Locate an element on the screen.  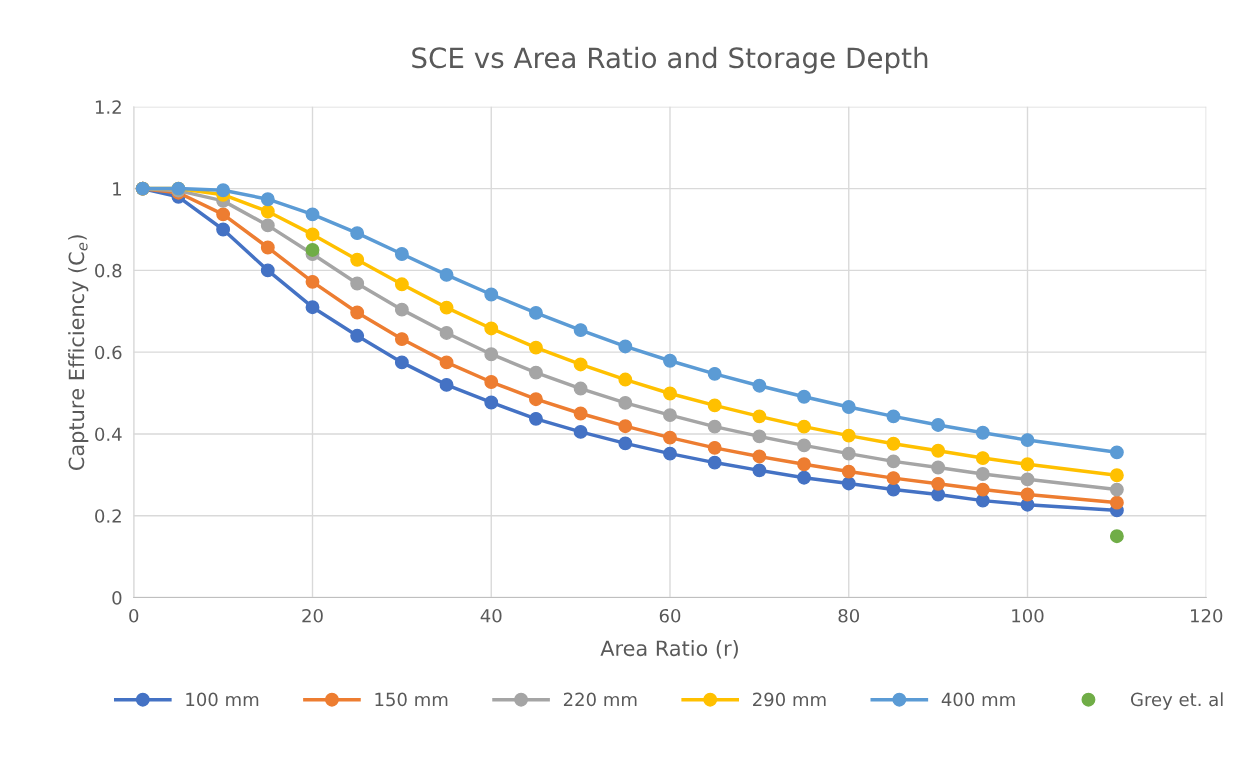
y-tick-label: 0.2 is located at coordinates (108, 516).